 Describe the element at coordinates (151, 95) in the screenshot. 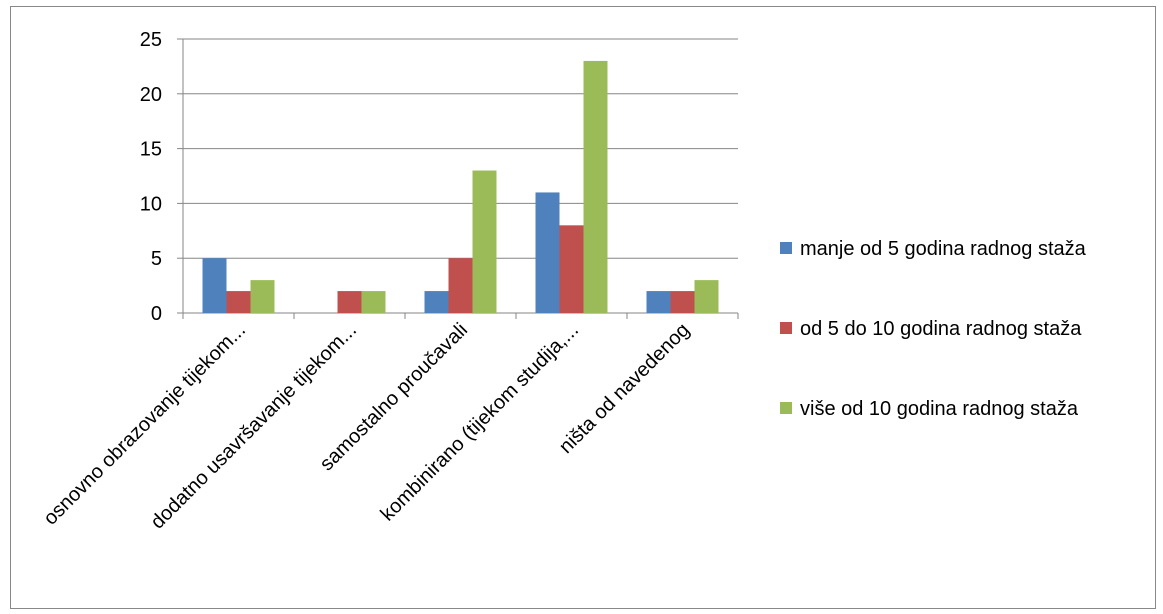

I see `y-tick-label: 20` at that location.